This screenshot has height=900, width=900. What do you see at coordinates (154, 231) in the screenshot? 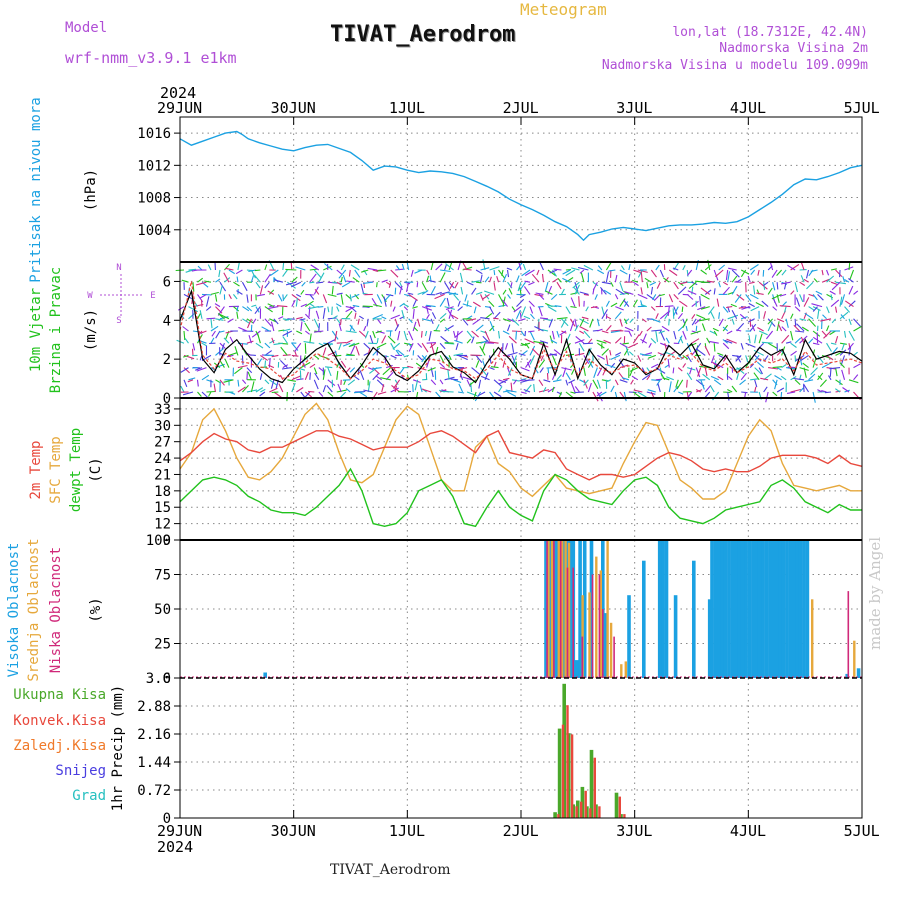
I see `pressure-ytick-label: 1004` at bounding box center [154, 231].